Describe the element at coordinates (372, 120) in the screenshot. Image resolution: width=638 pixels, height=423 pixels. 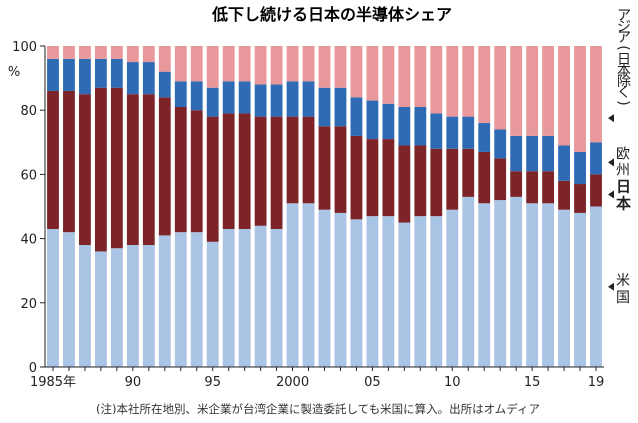
I see `bar-segment-2-2005` at that location.